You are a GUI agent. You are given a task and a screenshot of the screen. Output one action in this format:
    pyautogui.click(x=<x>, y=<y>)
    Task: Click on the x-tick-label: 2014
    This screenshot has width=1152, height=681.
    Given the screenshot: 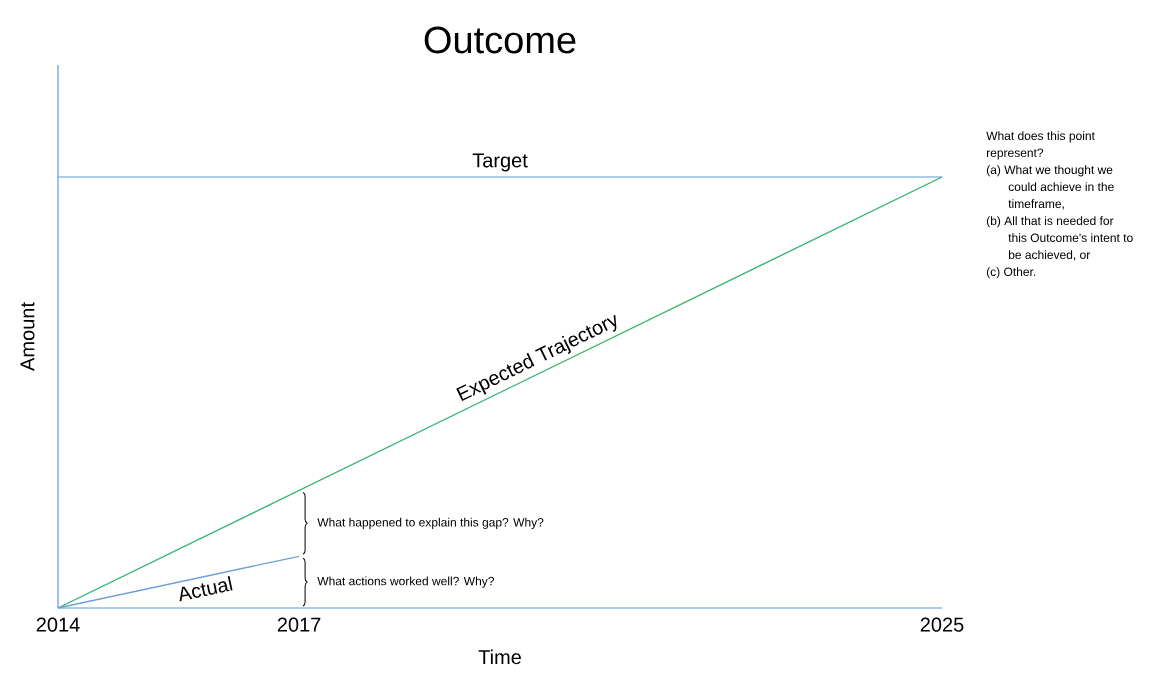 What is the action you would take?
    pyautogui.click(x=58, y=624)
    